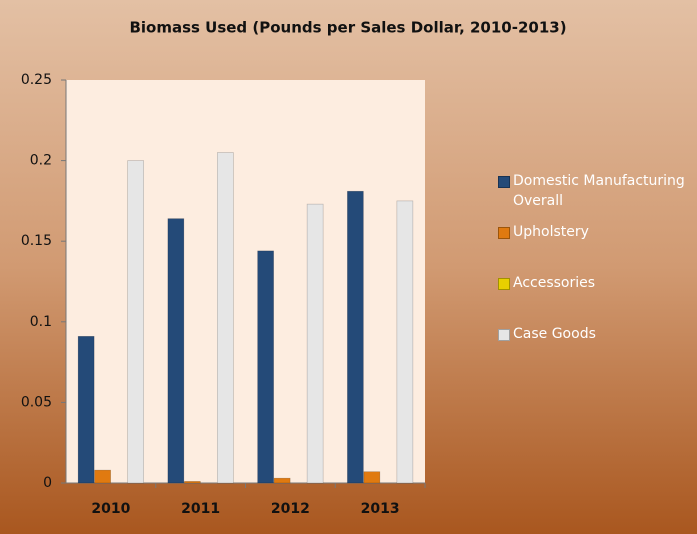 The image size is (697, 534). Describe the element at coordinates (41, 322) in the screenshot. I see `y-tick-label: 0.1` at that location.